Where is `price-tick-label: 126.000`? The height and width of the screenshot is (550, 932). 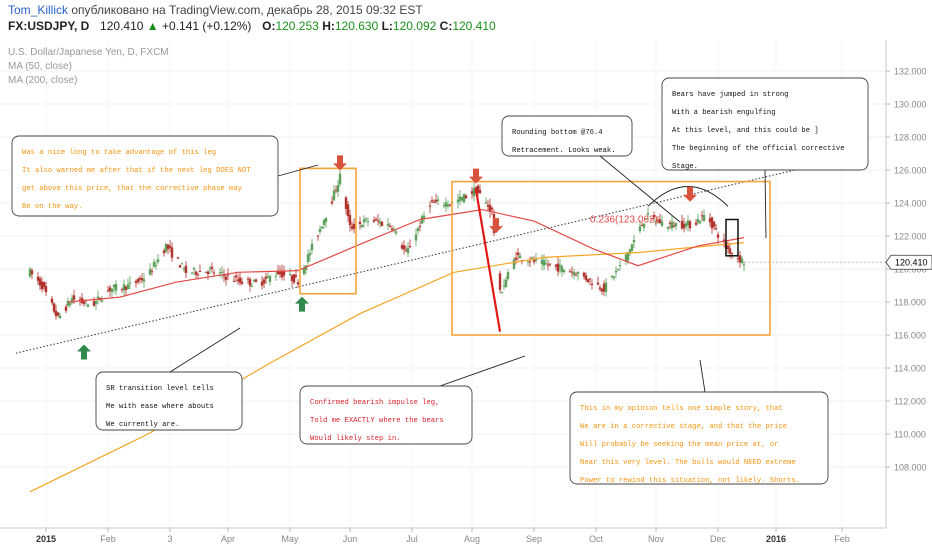
price-tick-label: 126.000 is located at coordinates (910, 171).